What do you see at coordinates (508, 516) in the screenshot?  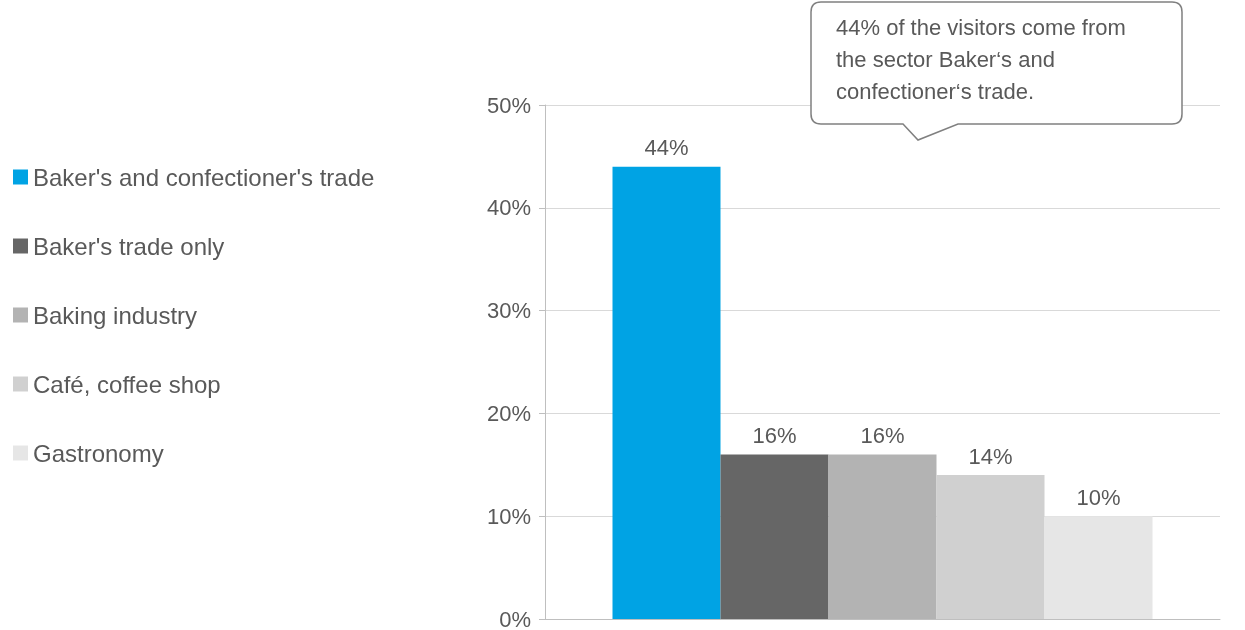 I see `y-tick-label: 10%` at bounding box center [508, 516].